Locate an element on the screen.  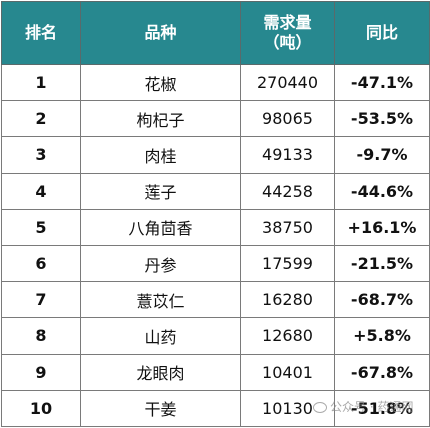
table-row: 2 枸杞子 98065 -53.5% is located at coordinates (215, 119).